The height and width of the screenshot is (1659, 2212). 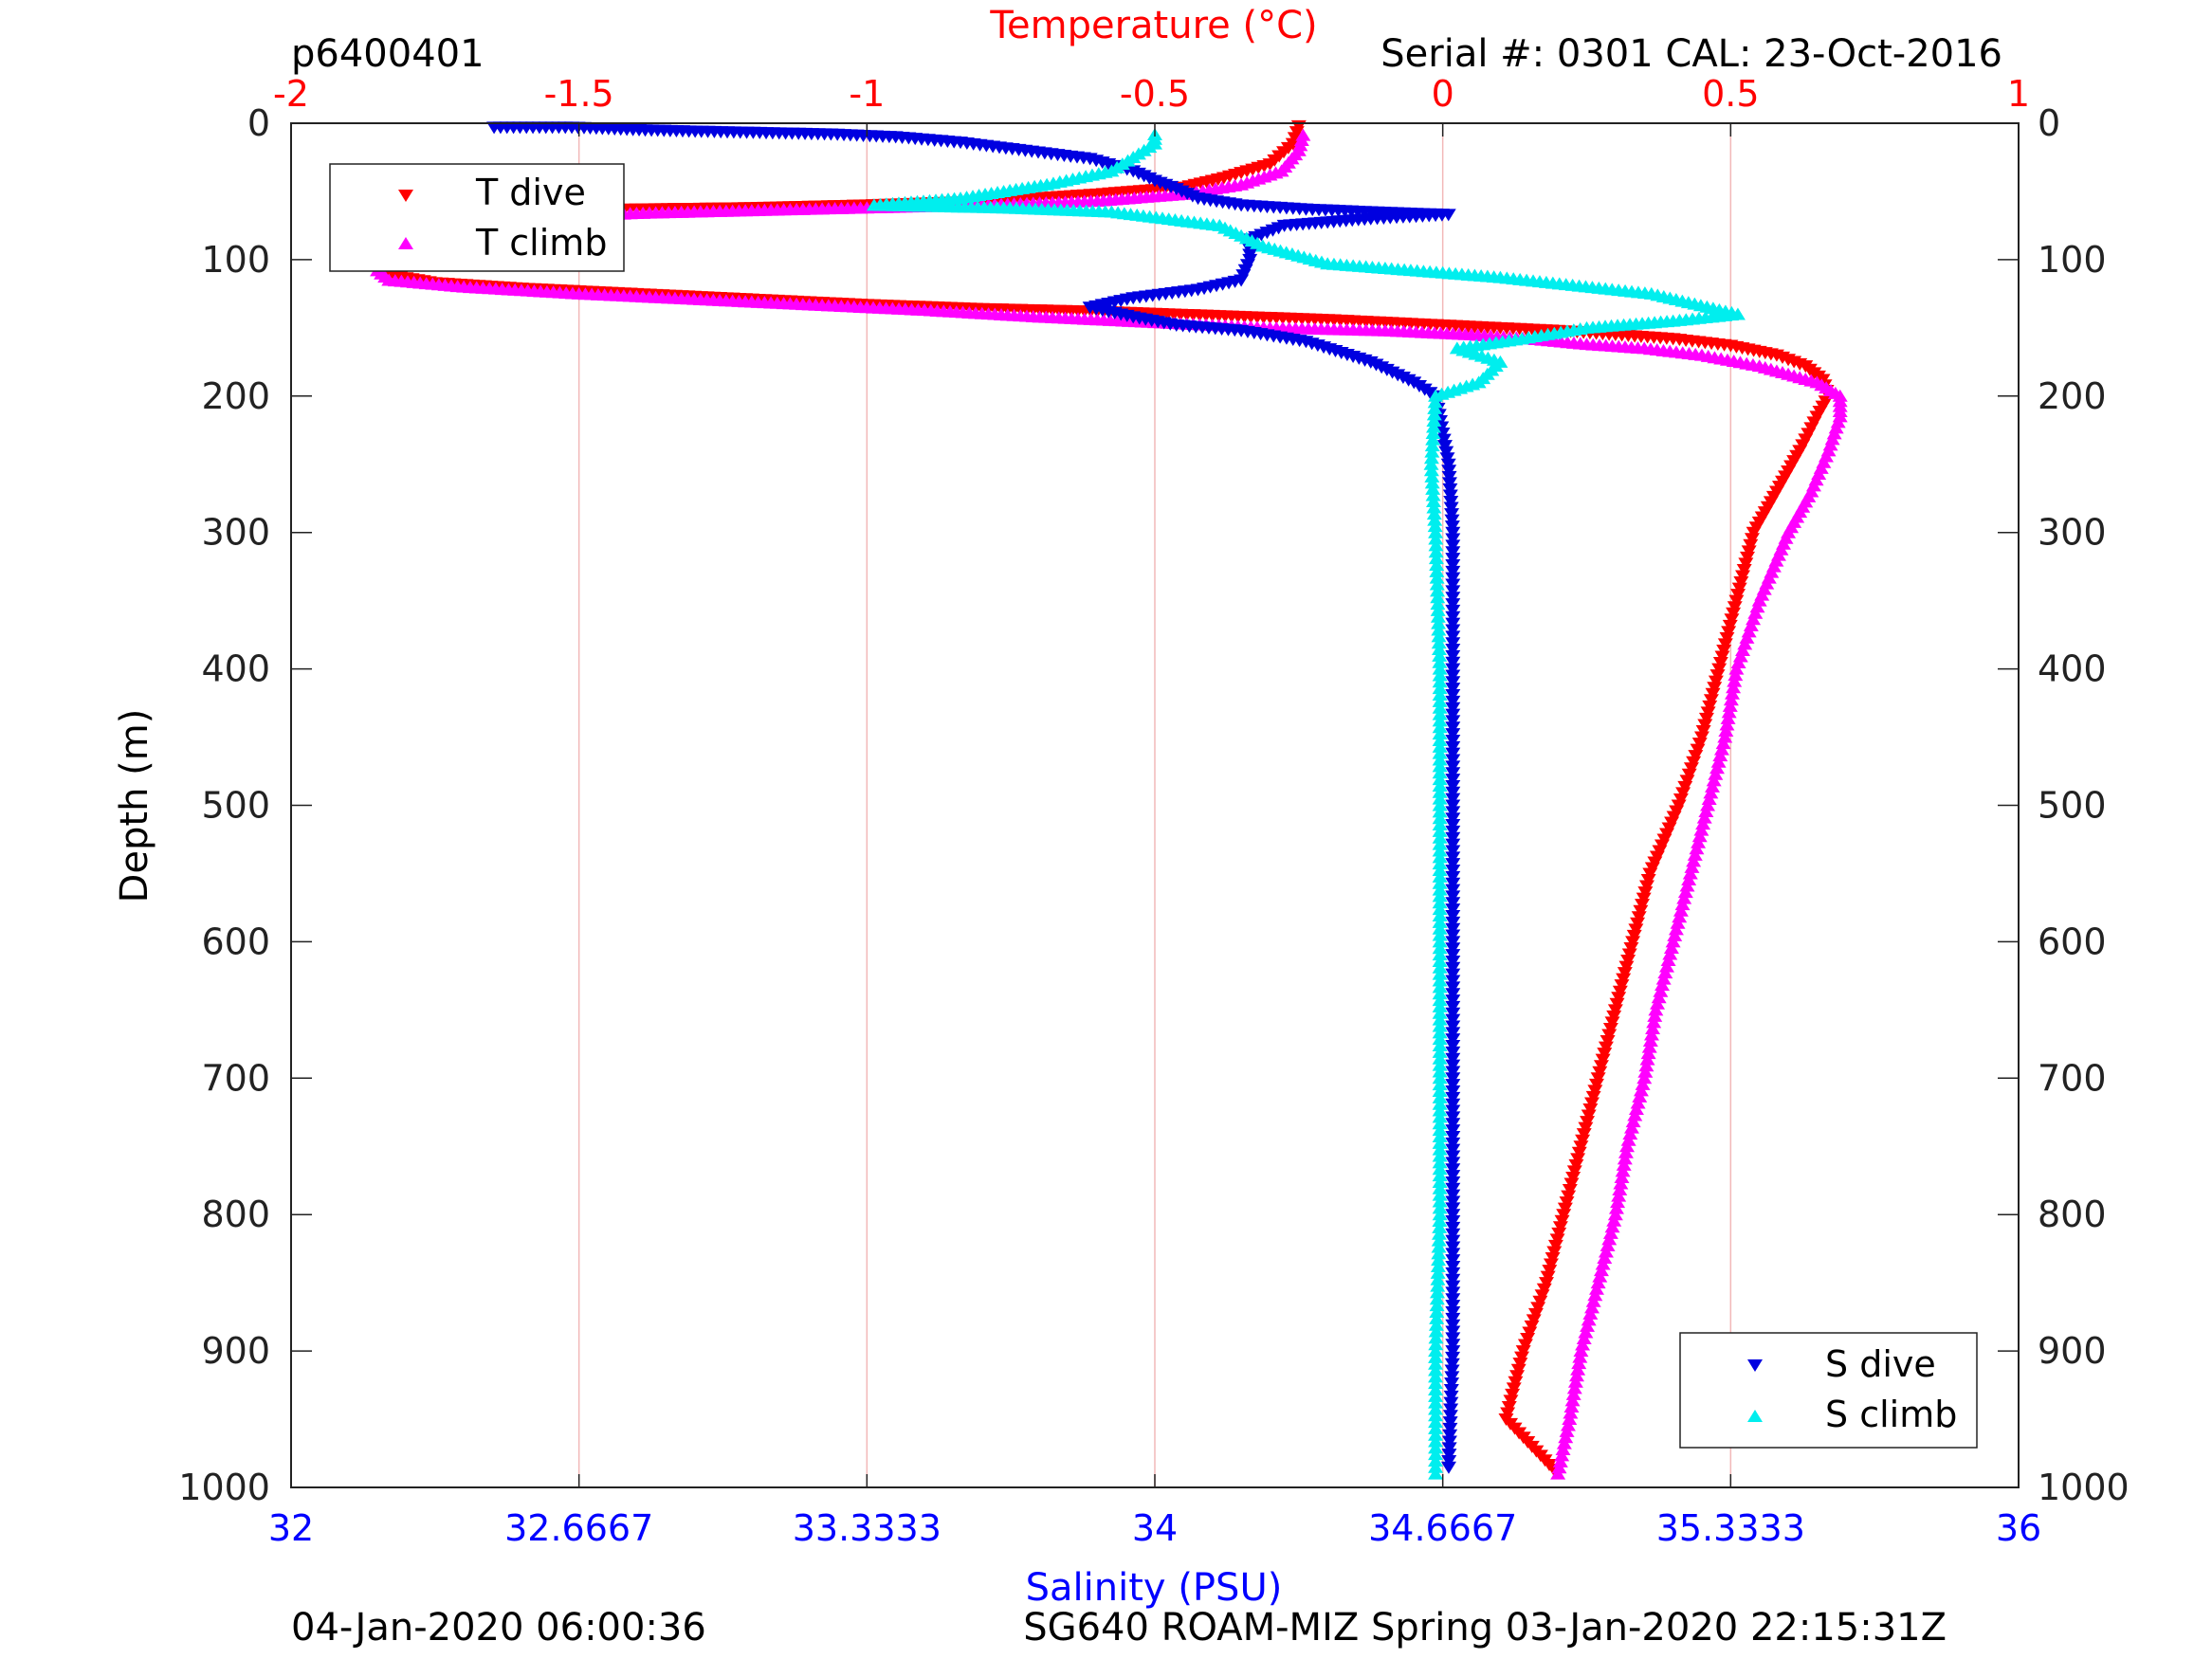 I want to click on temperature-legend-box, so click(x=477, y=217).